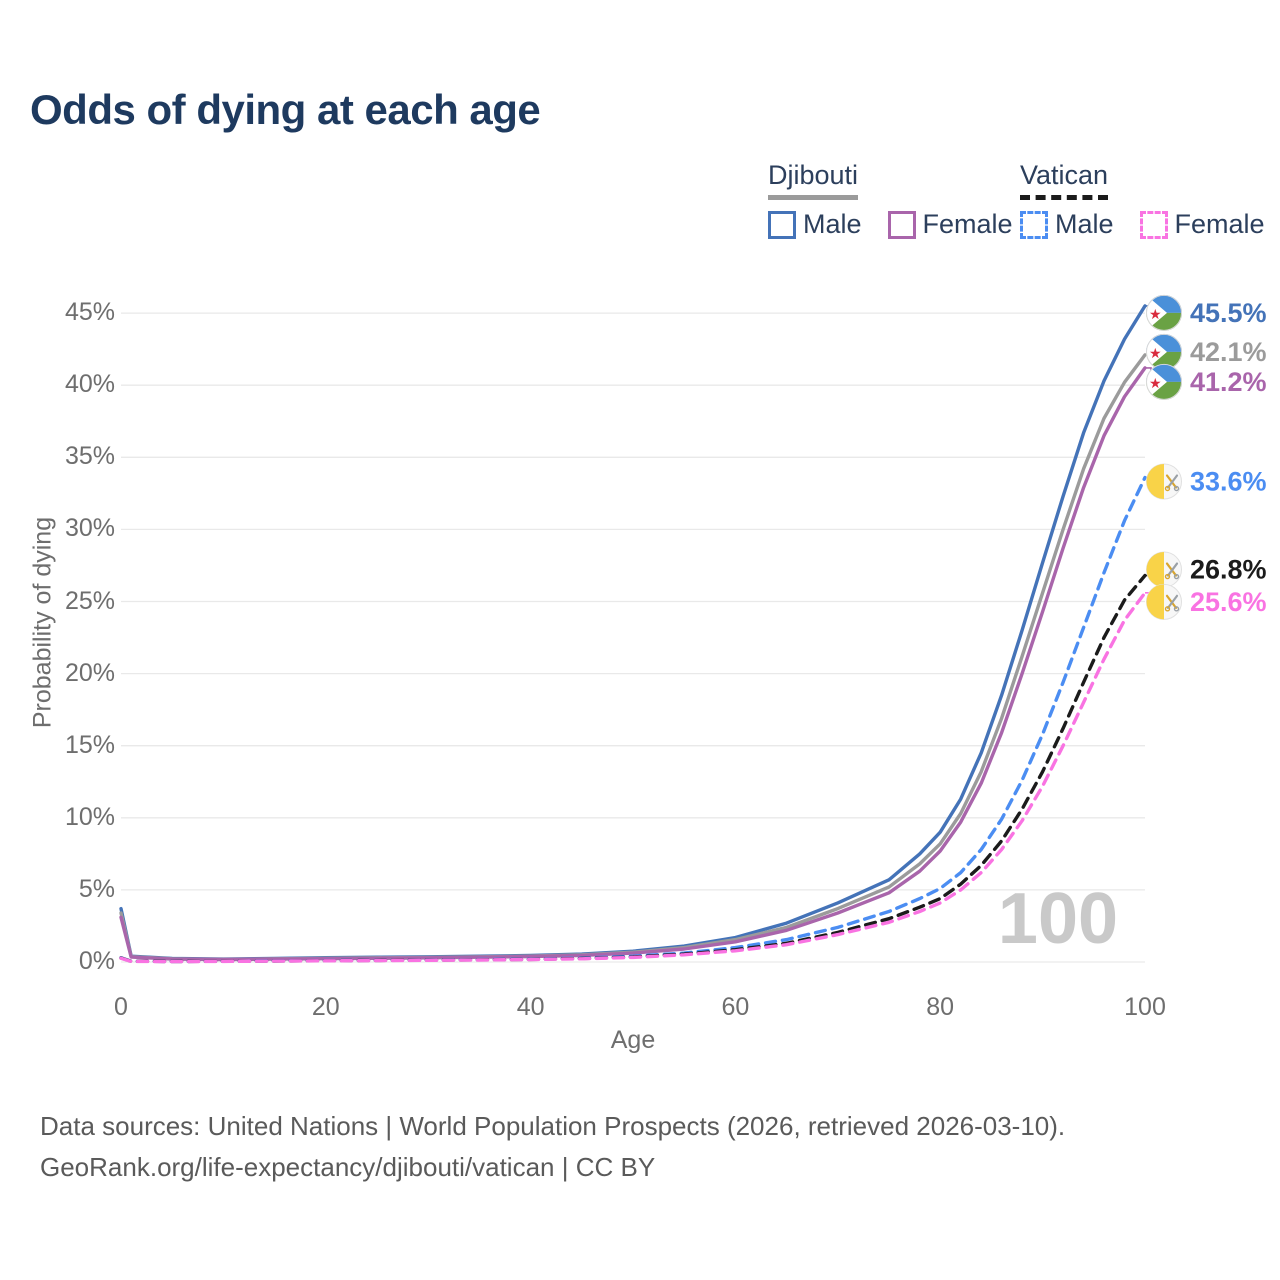  What do you see at coordinates (901, 224) in the screenshot?
I see `djibouti-female-swatch-icon` at bounding box center [901, 224].